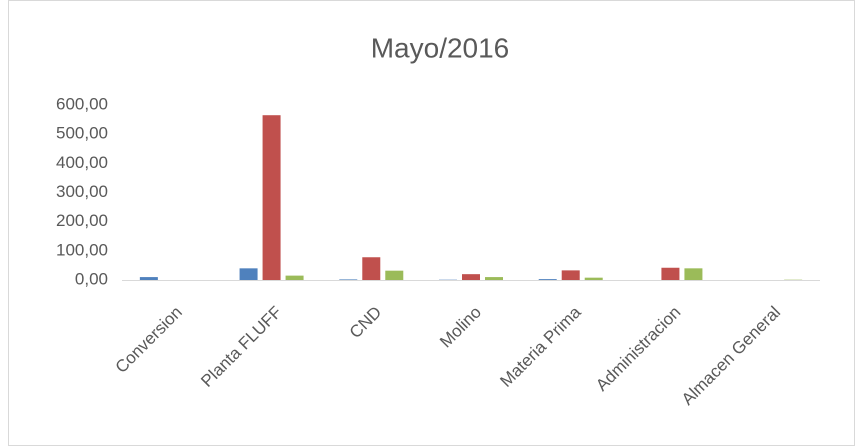 The image size is (862, 446). Describe the element at coordinates (82, 220) in the screenshot. I see `y-tick-label: 200,00` at that location.